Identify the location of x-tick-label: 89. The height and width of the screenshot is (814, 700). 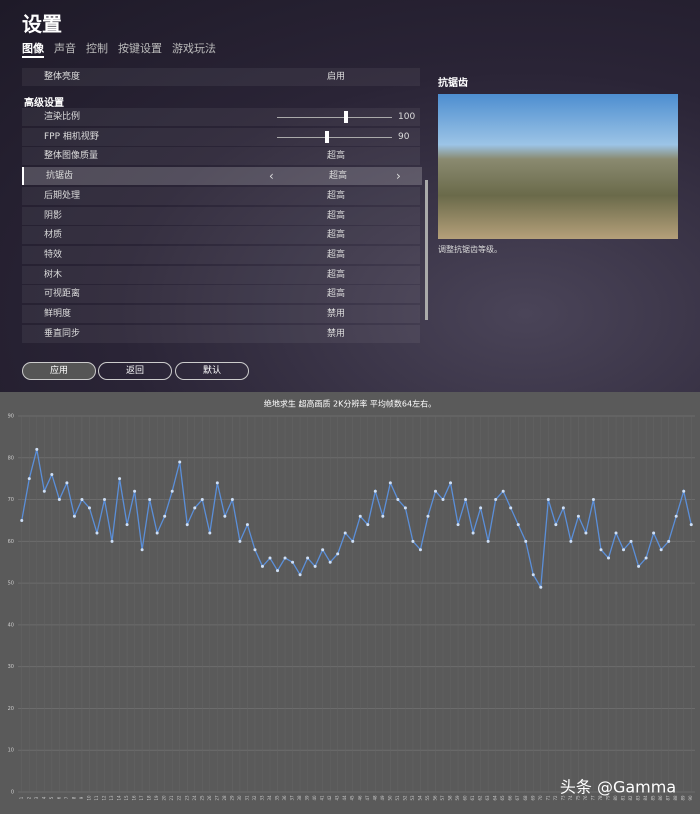
(683, 798).